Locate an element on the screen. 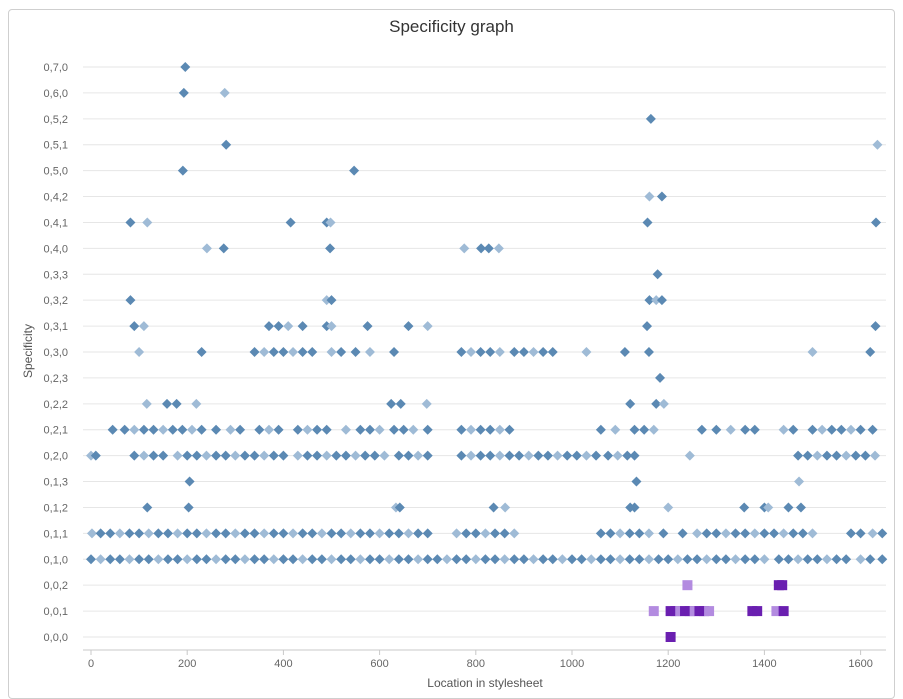 Image resolution: width=903 pixels, height=699 pixels. y-tick-label: 0,2,2 is located at coordinates (56, 405).